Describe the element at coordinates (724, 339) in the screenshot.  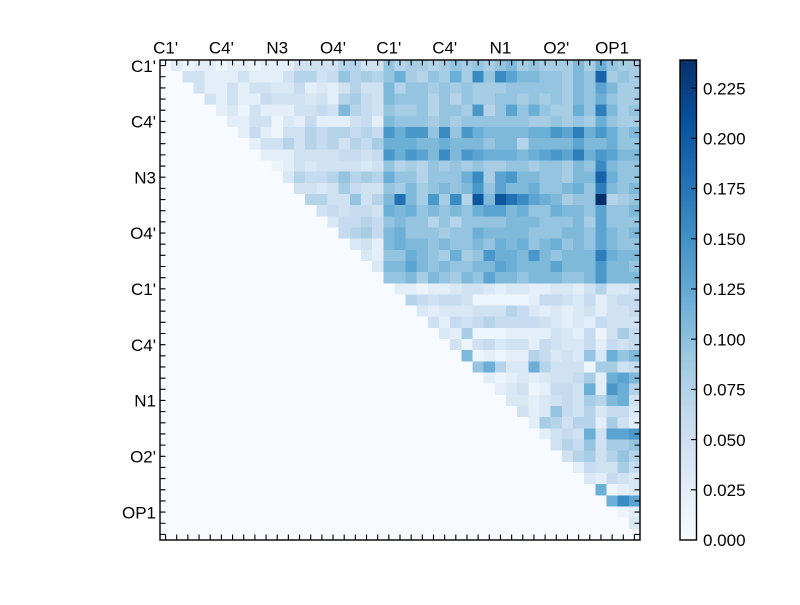
I see `svg-text: 0.100` at that location.